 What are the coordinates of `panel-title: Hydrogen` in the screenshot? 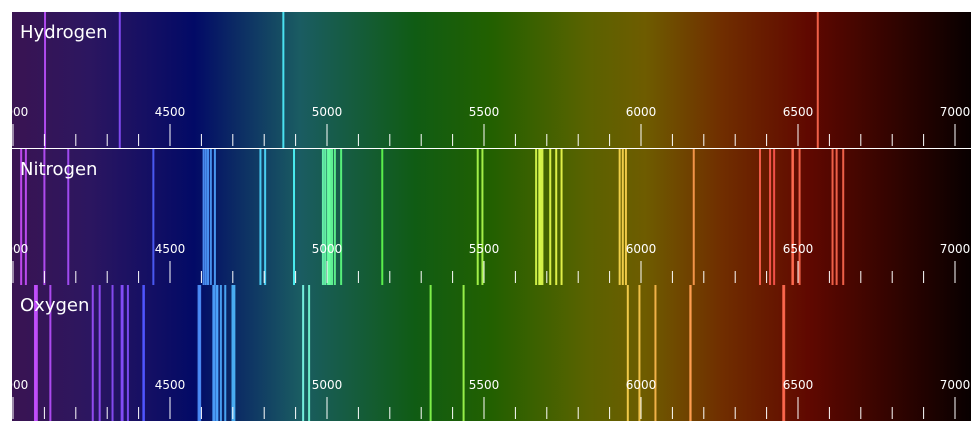 It's located at (64, 32).